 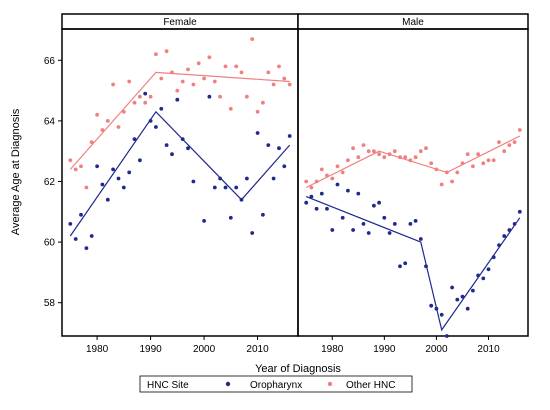 What do you see at coordinates (384, 349) in the screenshot?
I see `x-tick-label: 1990` at bounding box center [384, 349].